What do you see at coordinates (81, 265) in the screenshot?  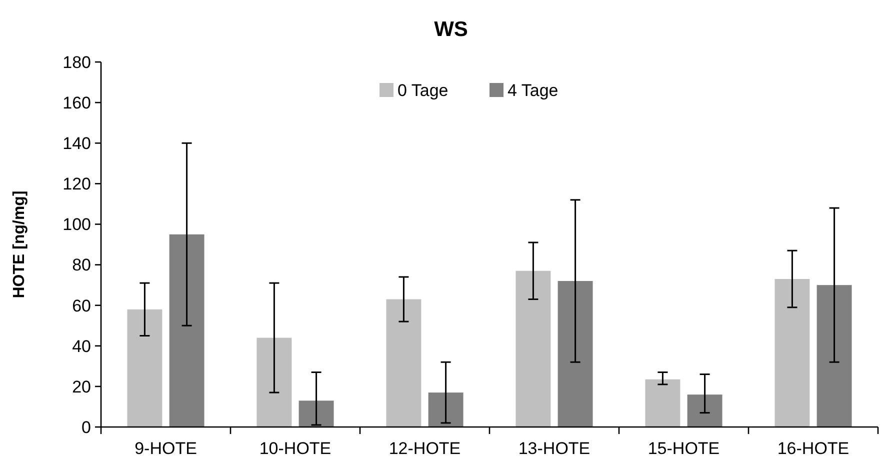 I see `y-tick-label: 80` at bounding box center [81, 265].